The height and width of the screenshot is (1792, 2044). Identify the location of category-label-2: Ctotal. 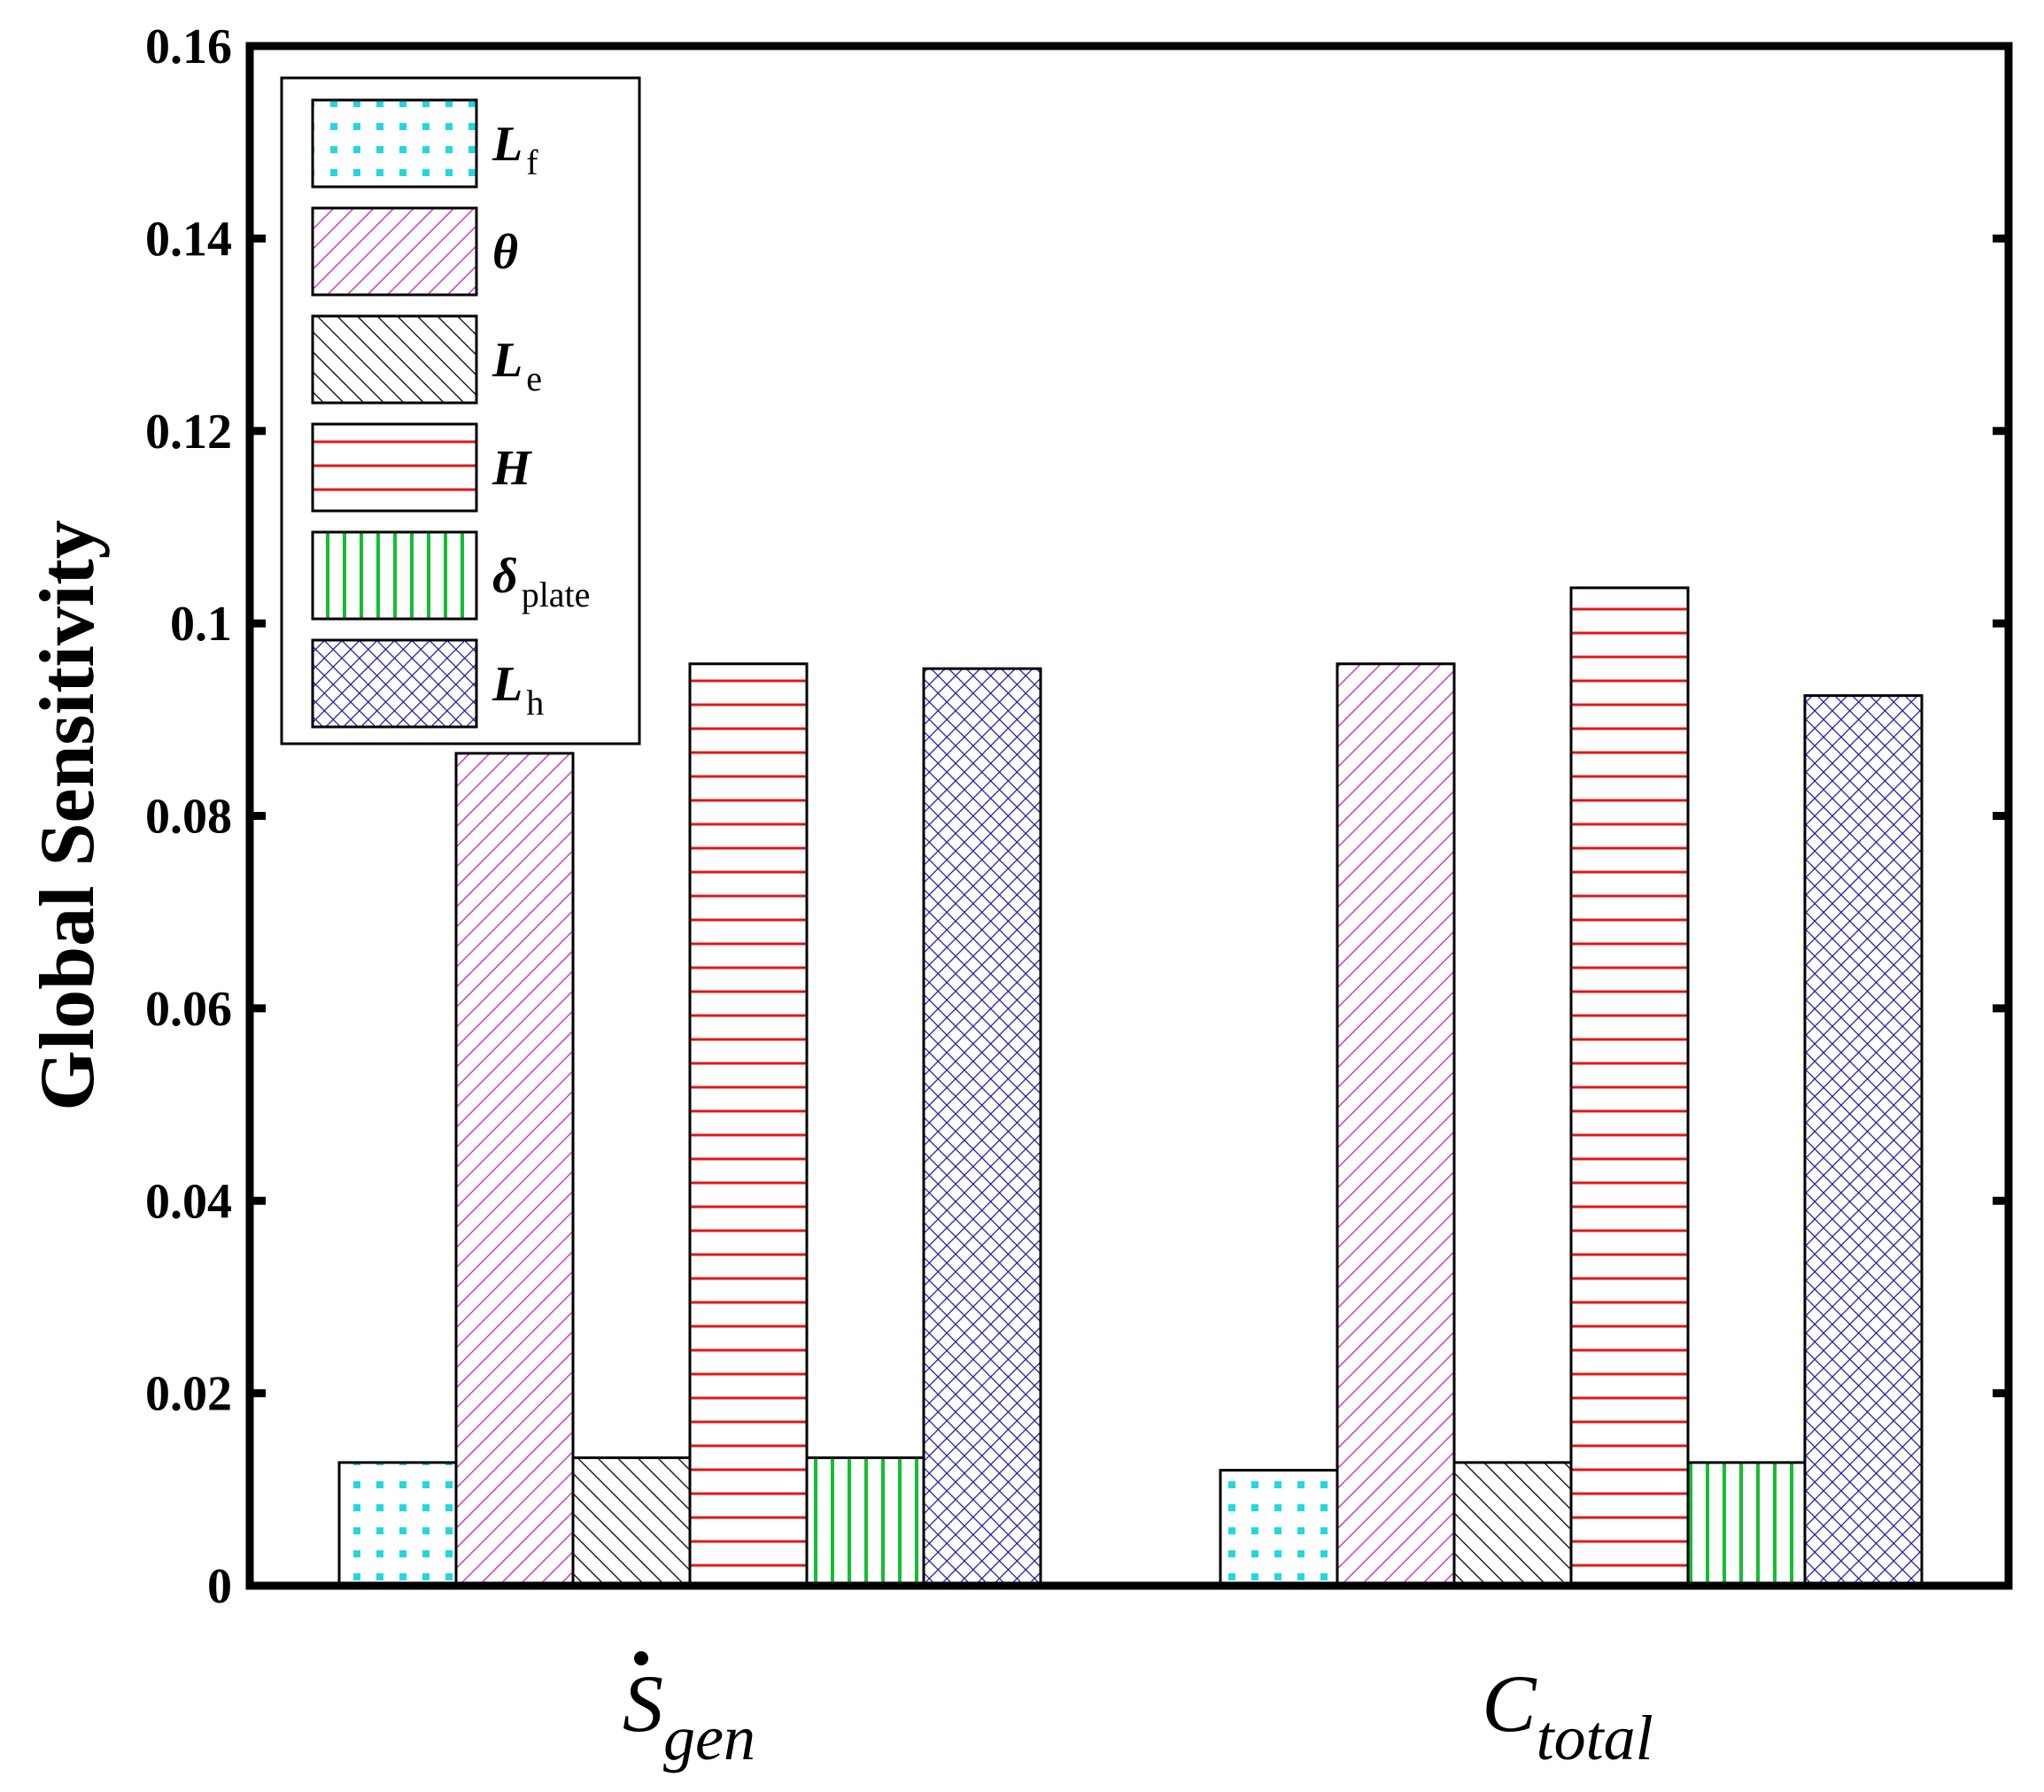
(1567, 1716).